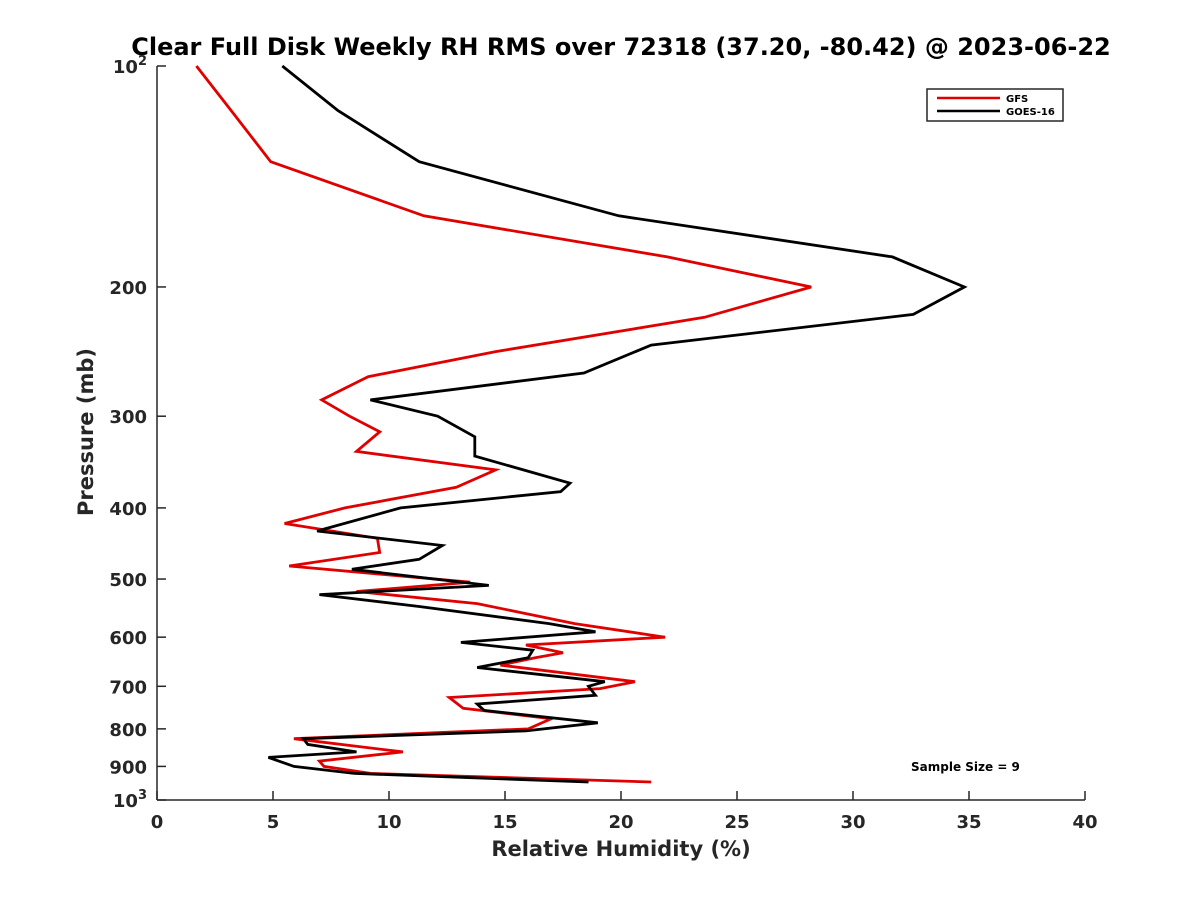 This screenshot has width=1200, height=900. What do you see at coordinates (128, 730) in the screenshot?
I see `y-tick-label: 800` at bounding box center [128, 730].